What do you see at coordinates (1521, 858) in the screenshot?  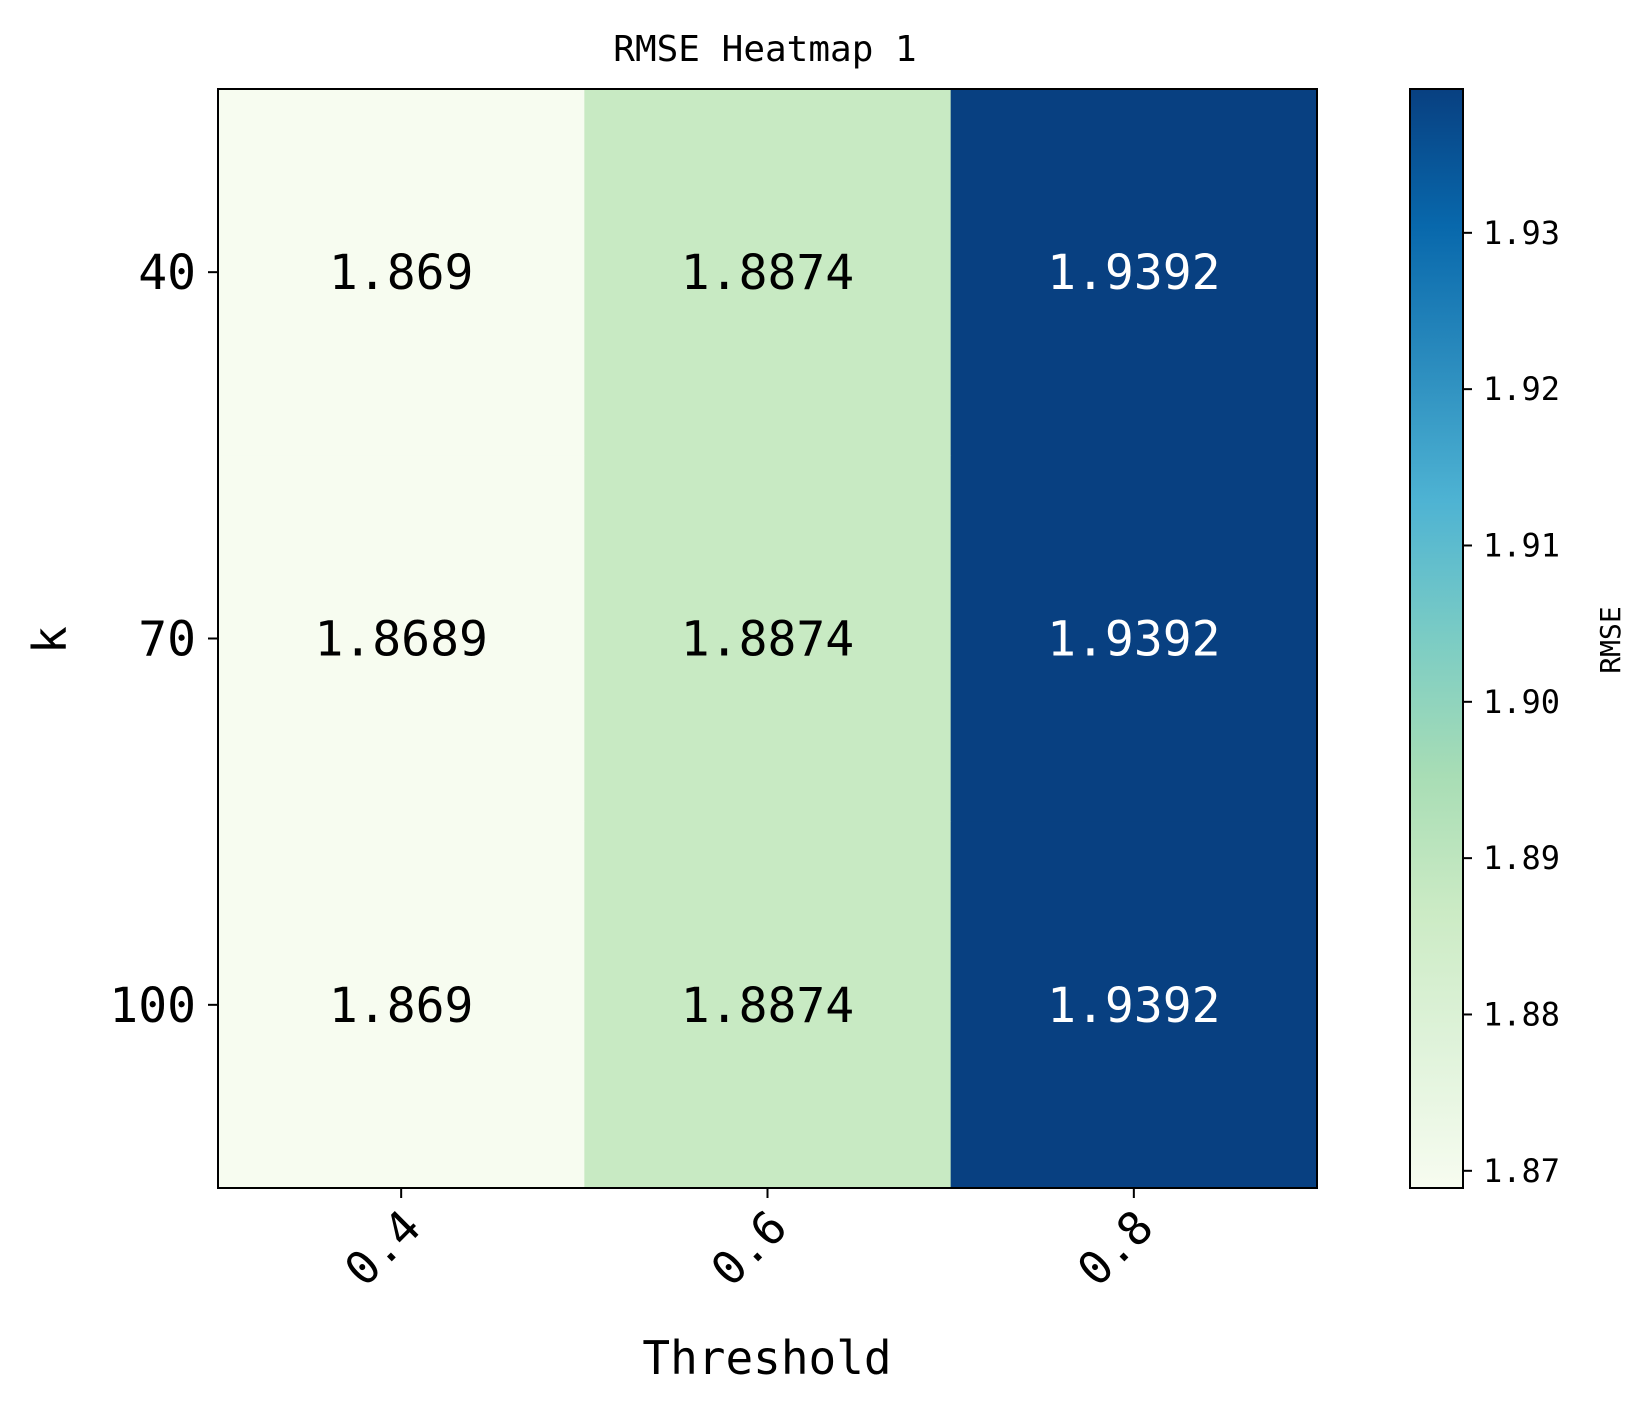 I see `colorbar-tick-label: 1.89` at bounding box center [1521, 858].